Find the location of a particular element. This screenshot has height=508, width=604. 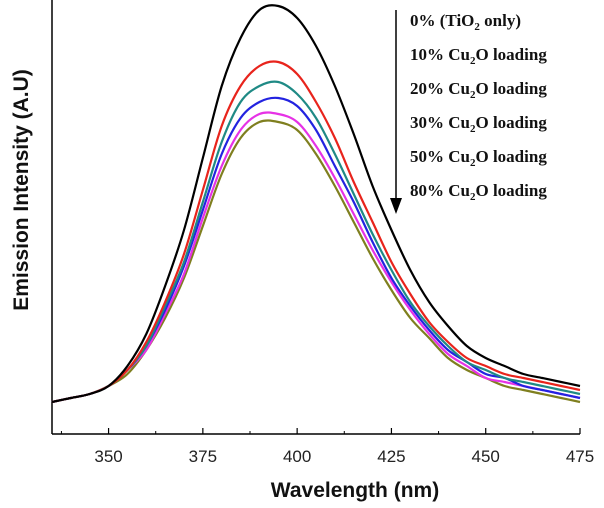

x-tick-label: 475 is located at coordinates (580, 456).